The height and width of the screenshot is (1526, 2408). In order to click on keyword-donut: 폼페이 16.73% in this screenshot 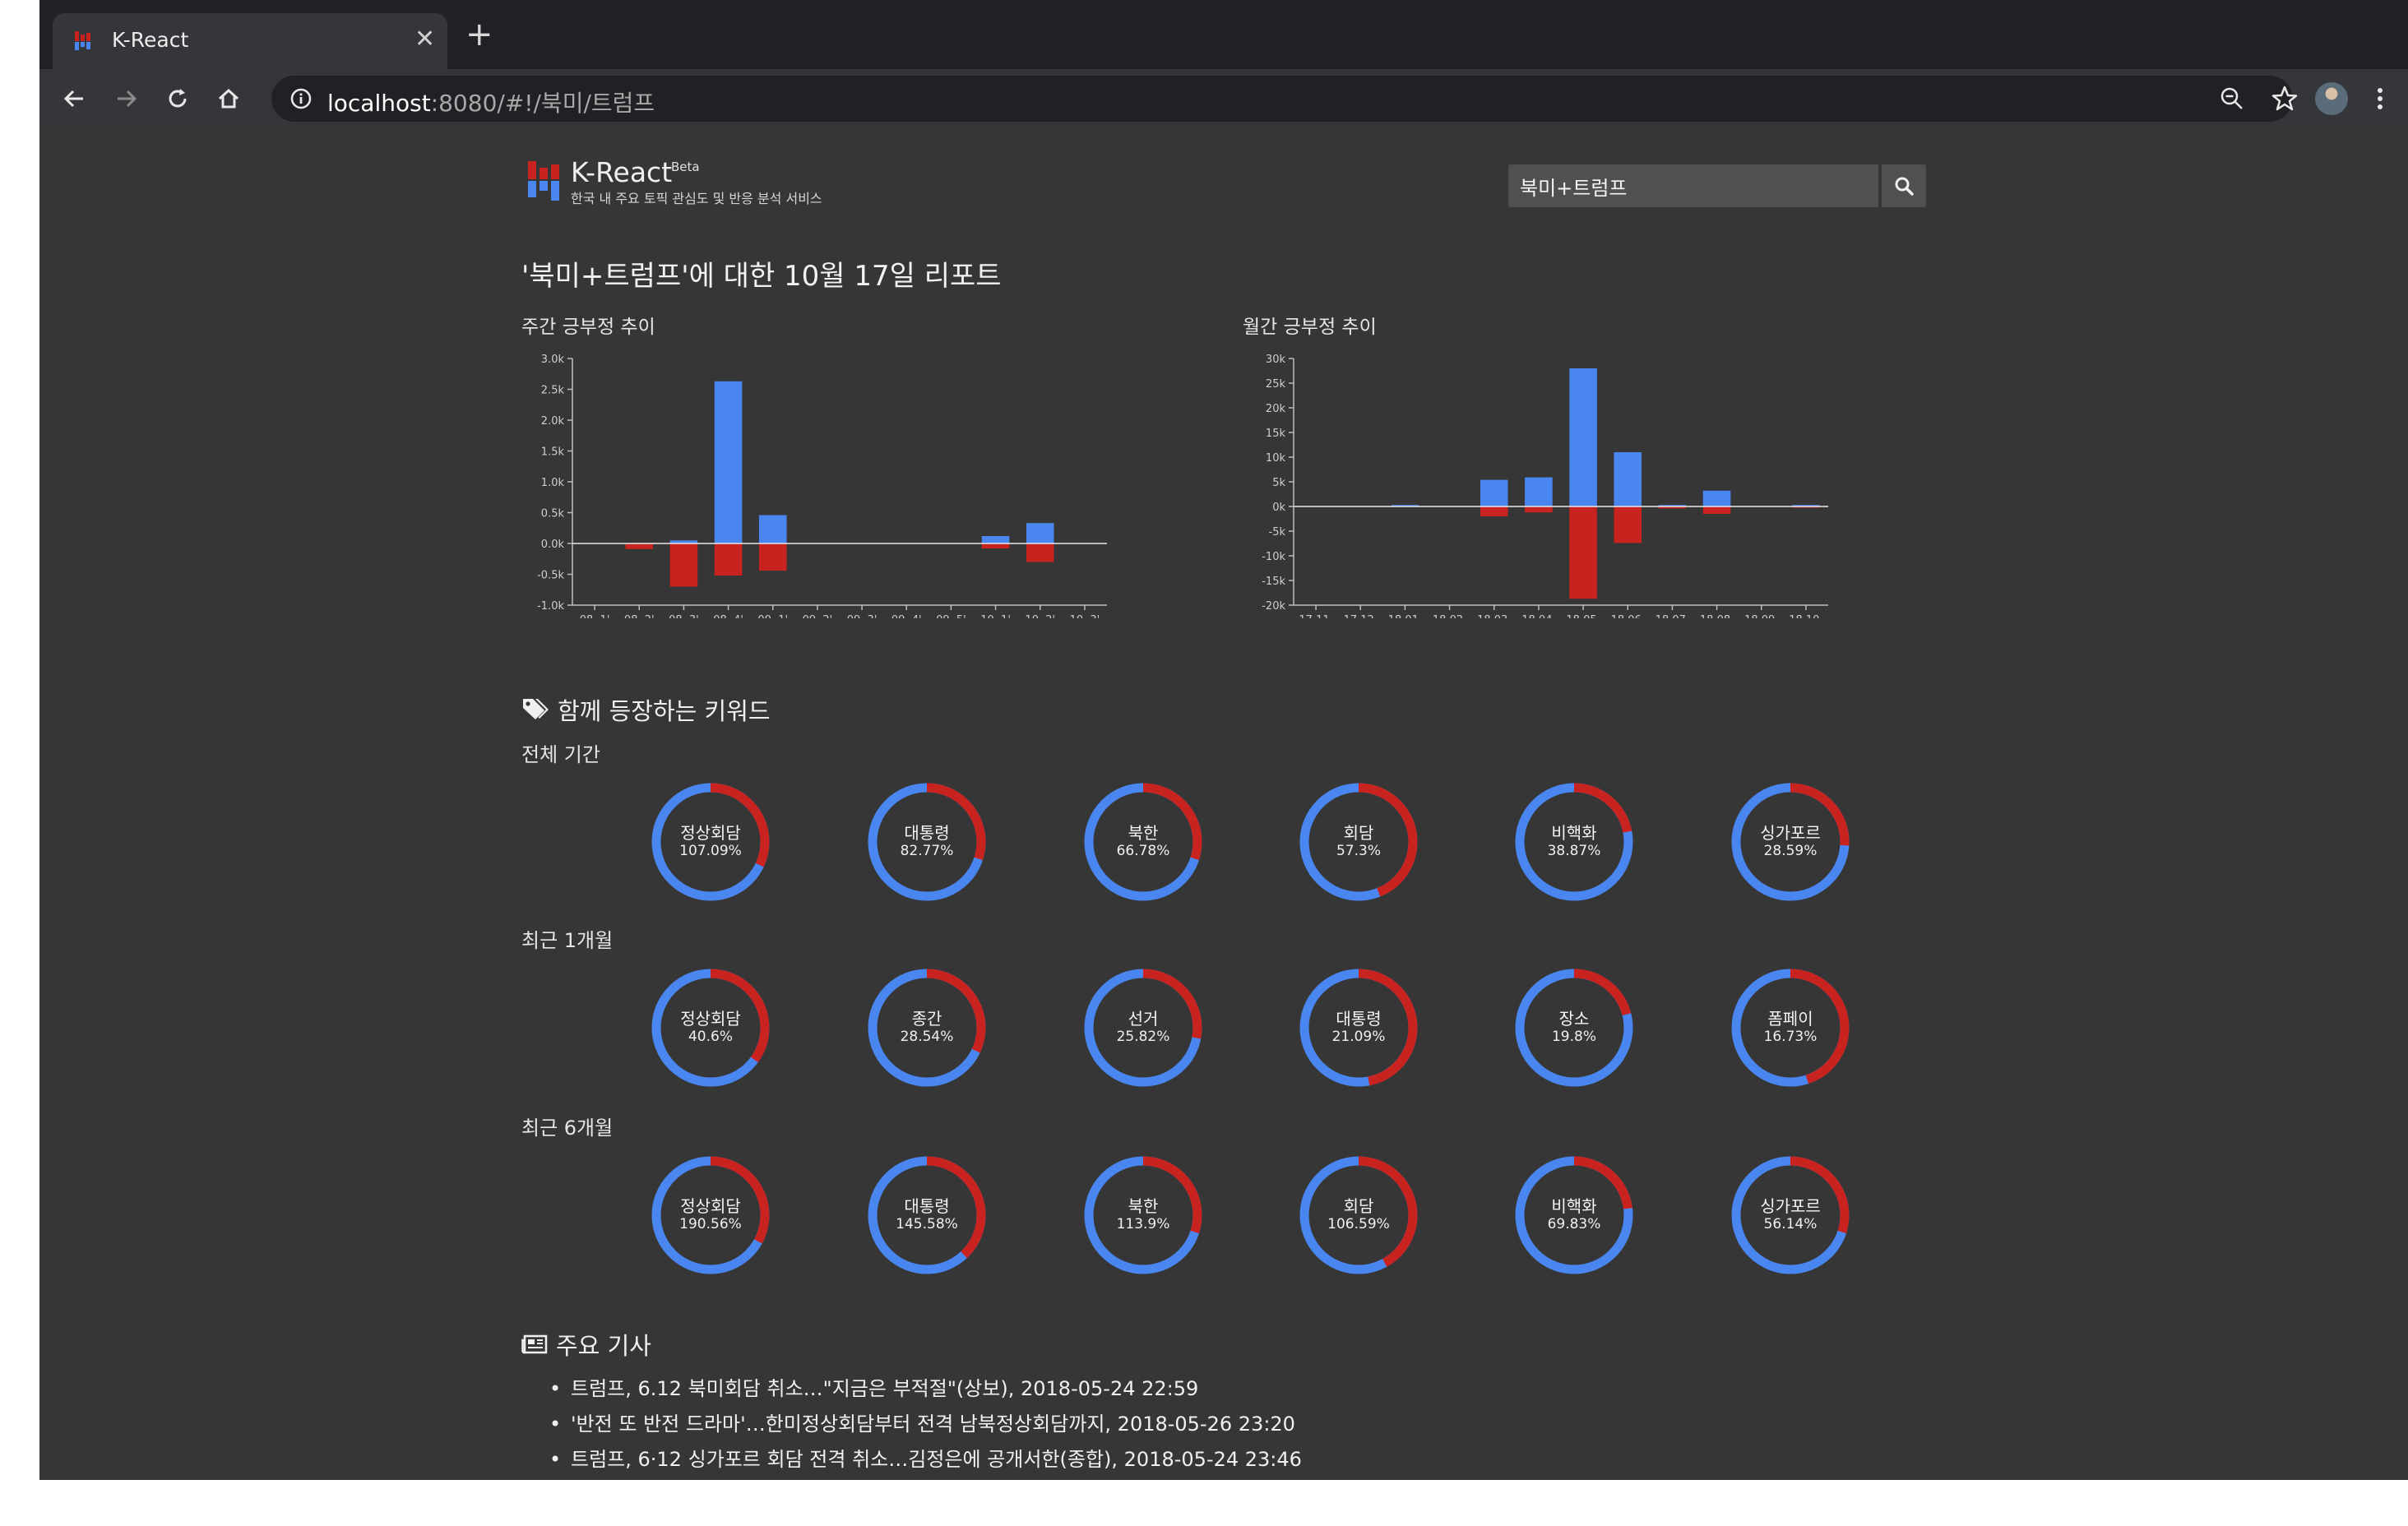, I will do `click(1790, 1028)`.